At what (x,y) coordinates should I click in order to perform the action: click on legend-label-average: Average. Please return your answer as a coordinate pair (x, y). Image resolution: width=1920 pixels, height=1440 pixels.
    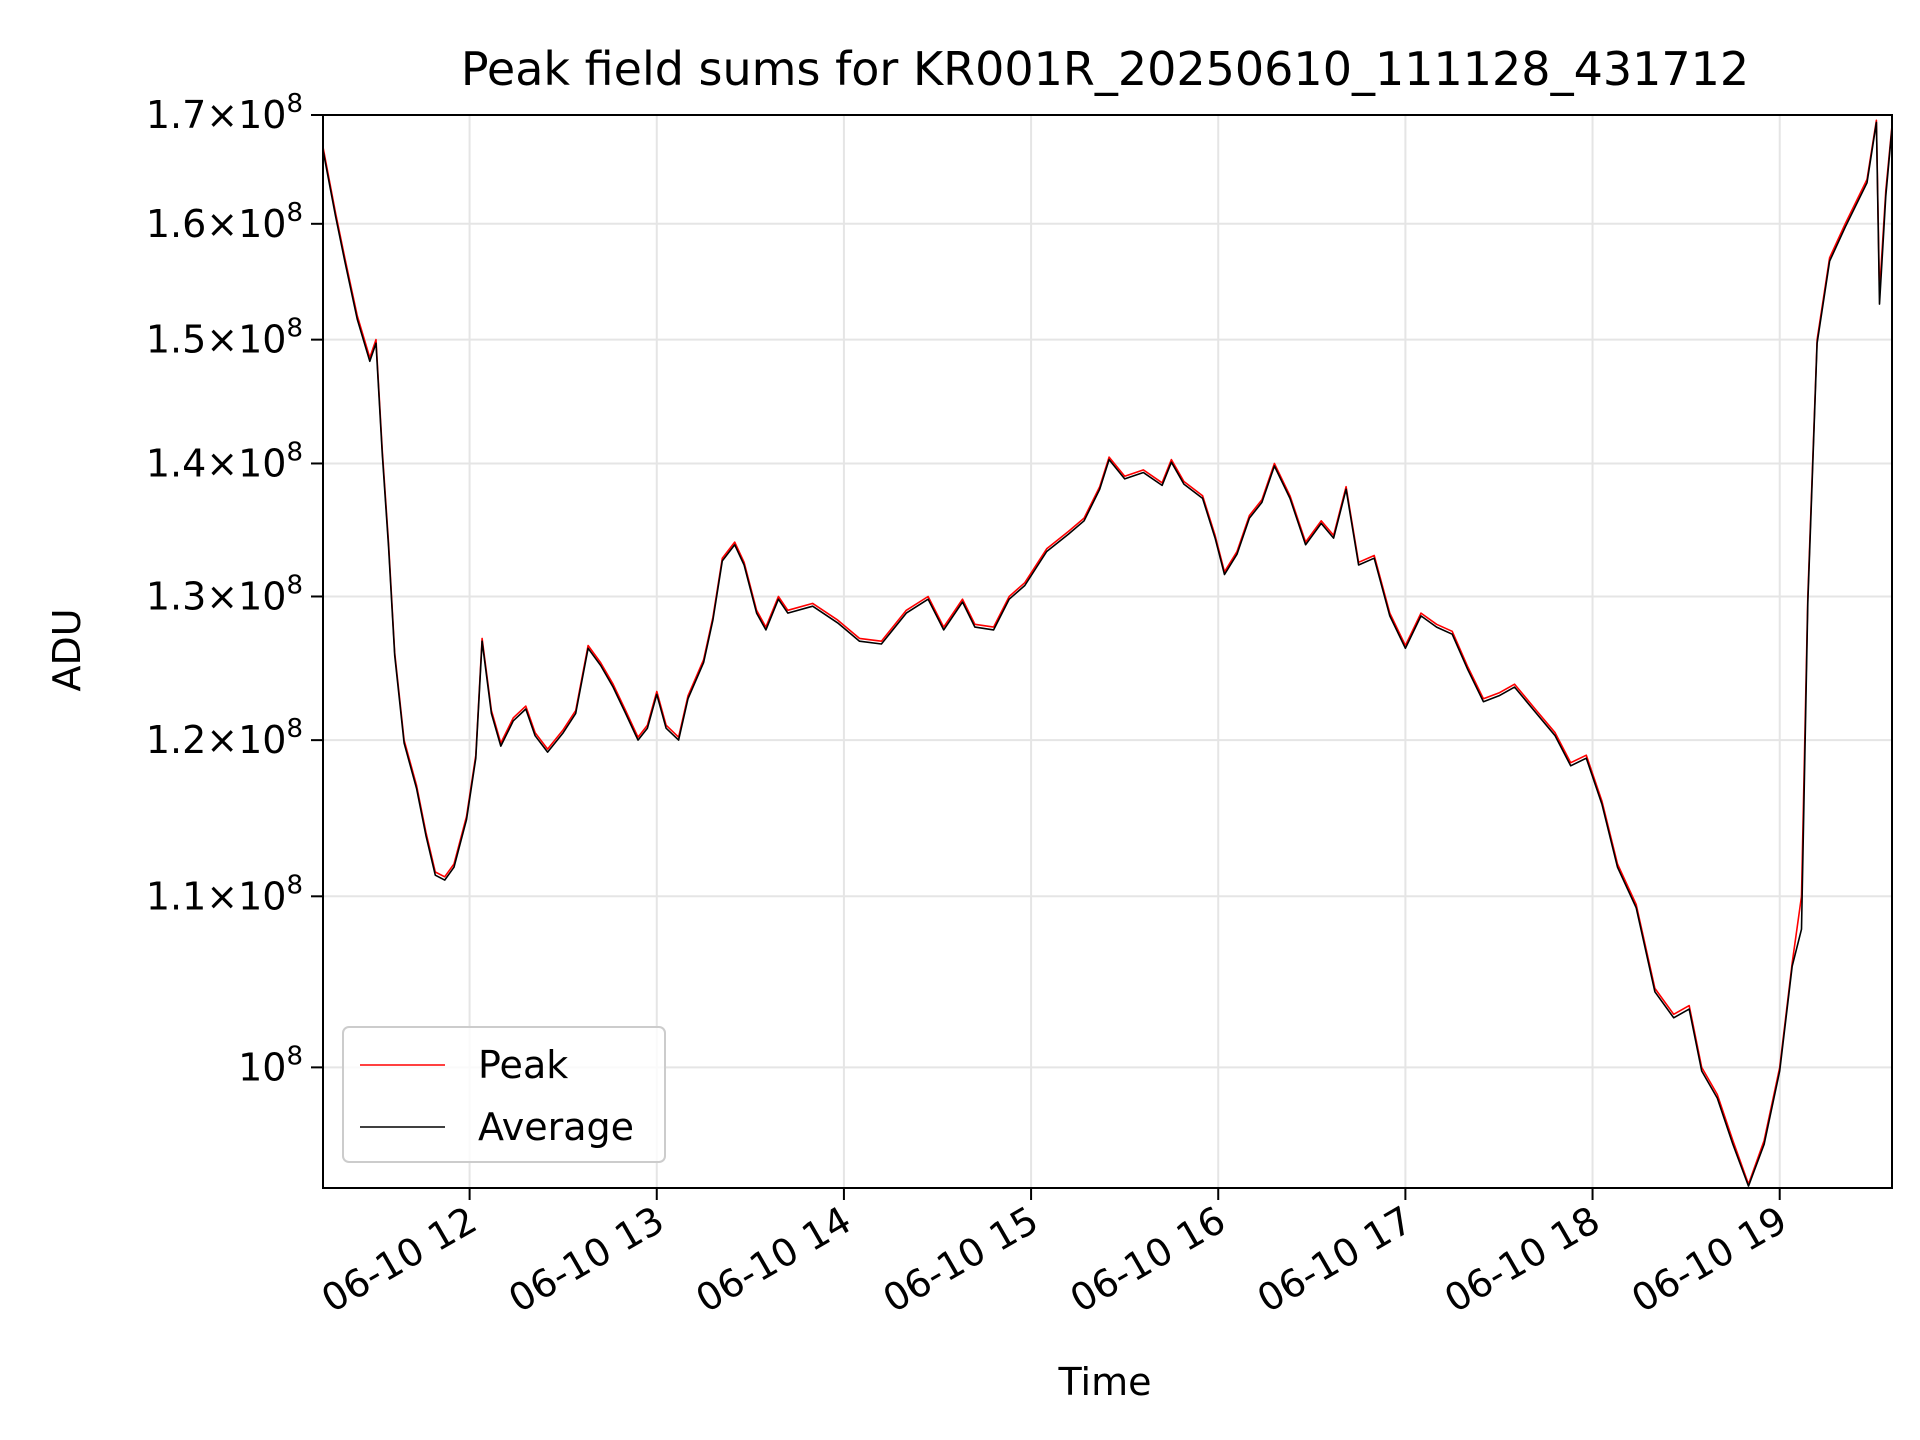
    Looking at the image, I should click on (556, 1127).